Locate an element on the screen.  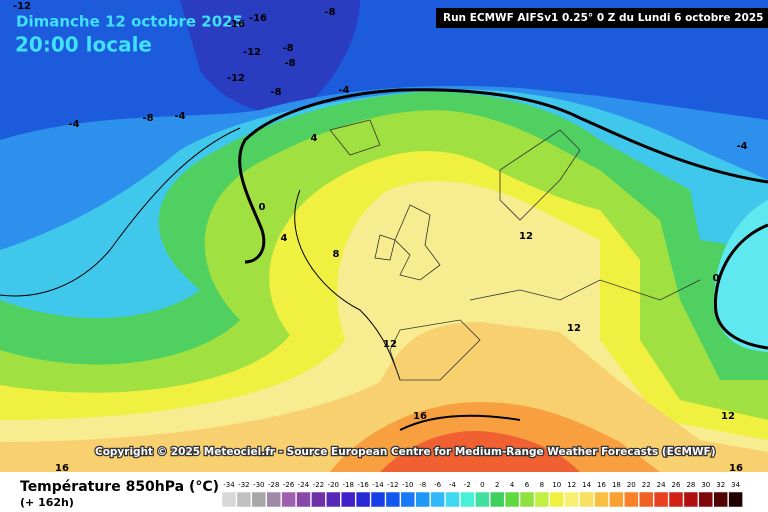
legend-label: -10 is located at coordinates (407, 485).